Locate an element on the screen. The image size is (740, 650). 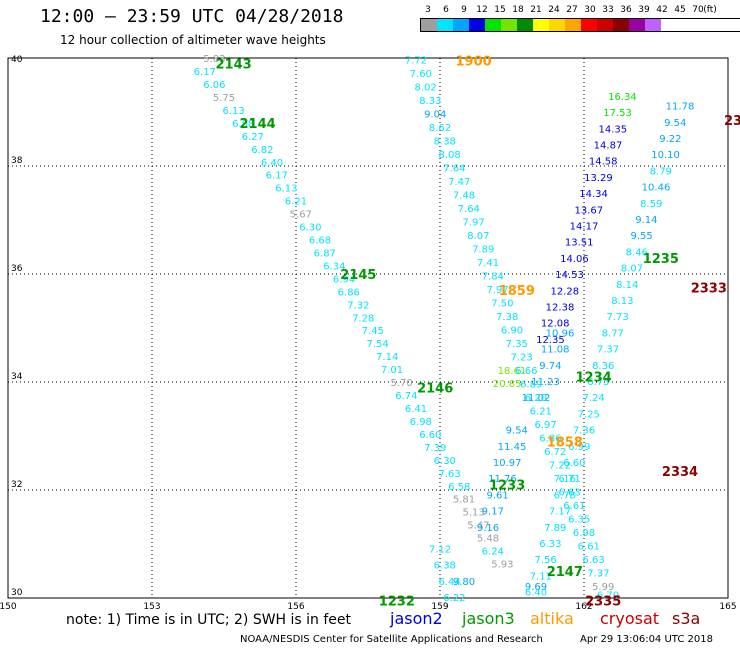
pass-time-label: 2334 is located at coordinates (680, 472).